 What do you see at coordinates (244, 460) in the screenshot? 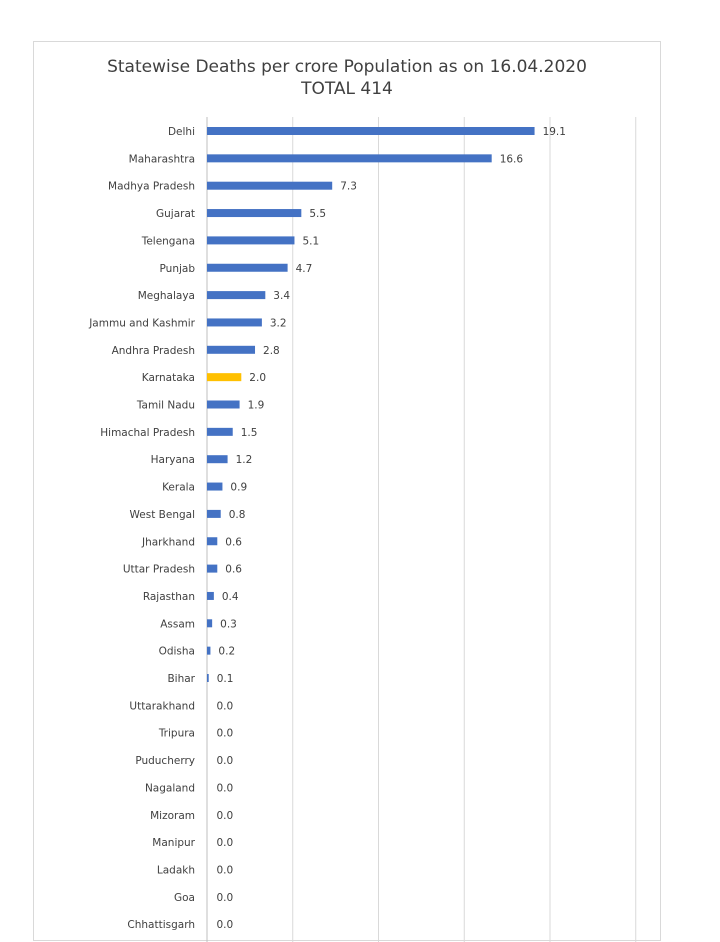
I see `value-label: 1.2` at bounding box center [244, 460].